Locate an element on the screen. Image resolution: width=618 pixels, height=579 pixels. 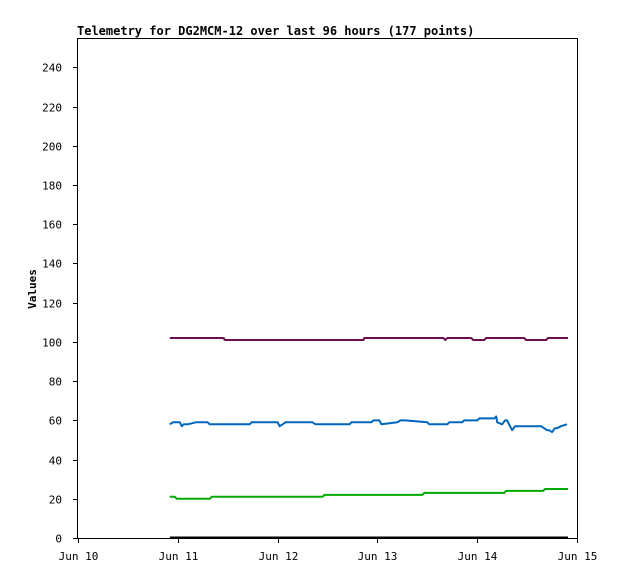
y-tick-label: 220 is located at coordinates (52, 108).